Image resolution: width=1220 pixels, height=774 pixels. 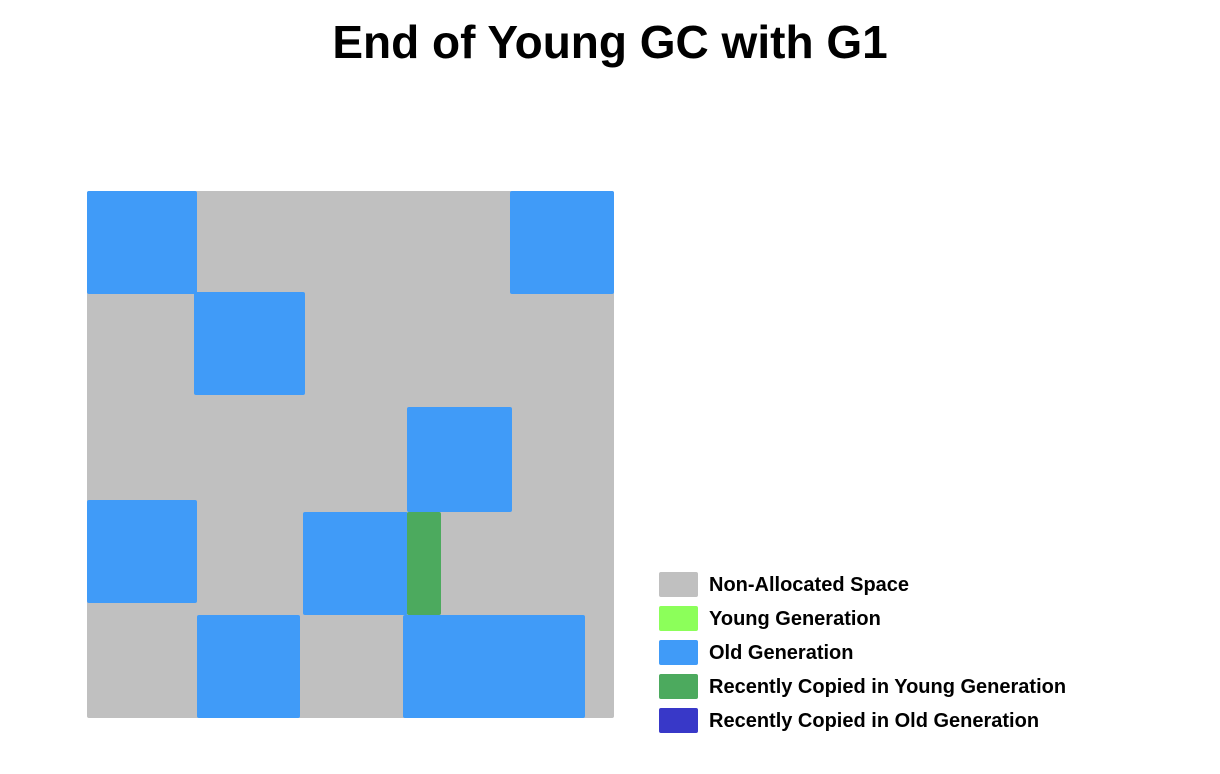 What do you see at coordinates (795, 619) in the screenshot?
I see `legend-label: Young Generation` at bounding box center [795, 619].